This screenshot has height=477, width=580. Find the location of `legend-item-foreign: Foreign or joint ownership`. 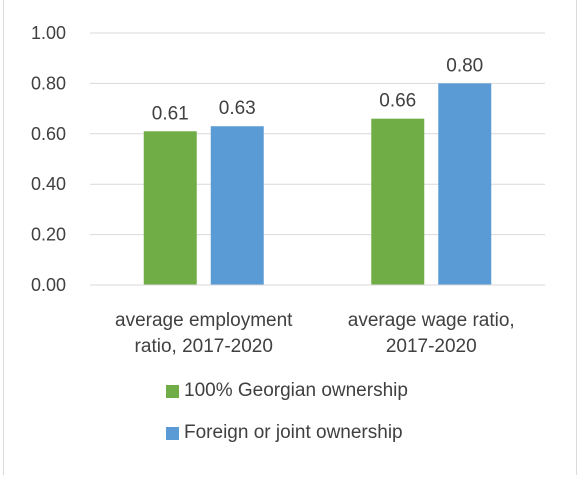

legend-item-foreign: Foreign or joint ownership is located at coordinates (287, 433).